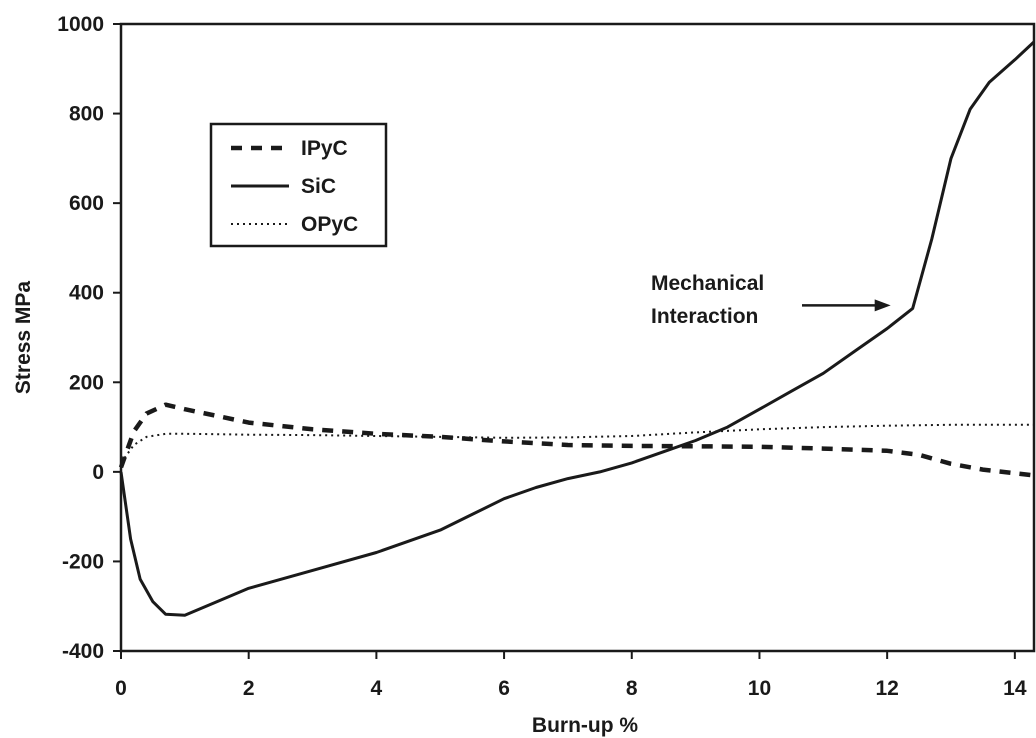 This screenshot has width=1036, height=738. What do you see at coordinates (318, 186) in the screenshot?
I see `legend-label-sic: SiC` at bounding box center [318, 186].